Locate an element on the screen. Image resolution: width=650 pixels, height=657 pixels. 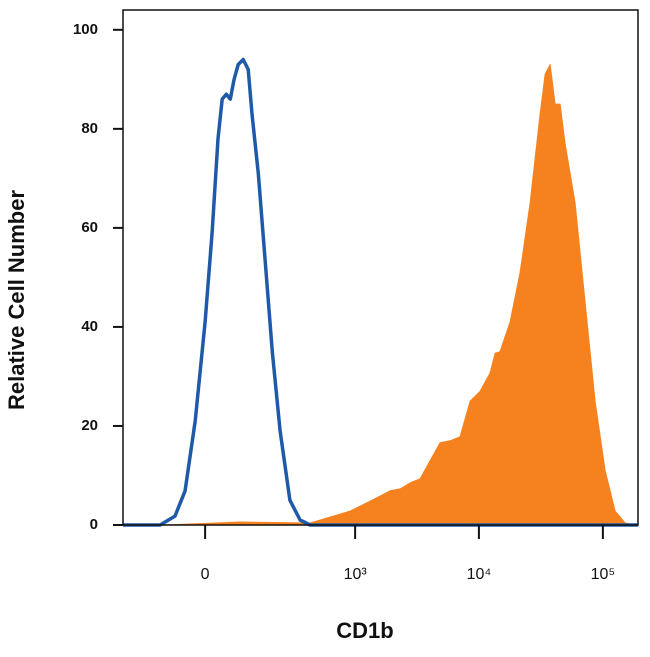
y-tick-label: 100 is located at coordinates (85, 29).